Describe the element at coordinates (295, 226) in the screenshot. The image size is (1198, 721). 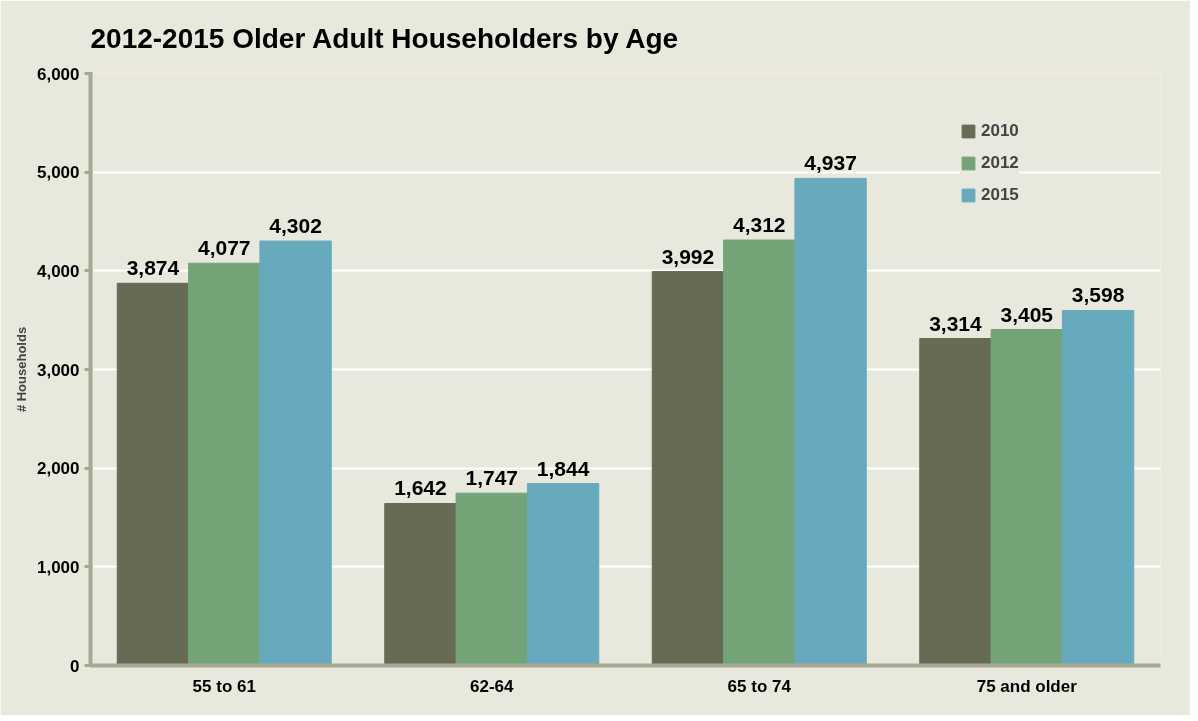
I see `data-label: 4,302` at that location.